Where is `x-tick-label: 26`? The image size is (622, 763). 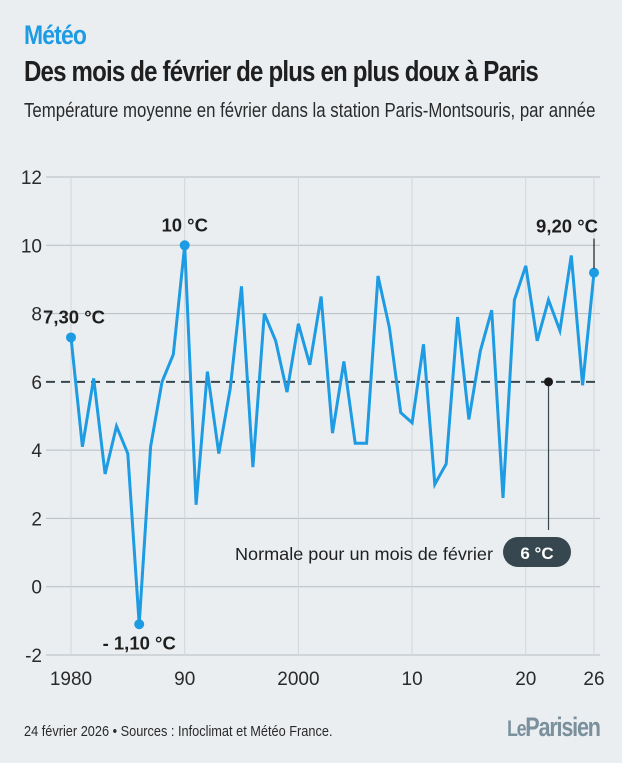
x-tick-label: 26 is located at coordinates (593, 679).